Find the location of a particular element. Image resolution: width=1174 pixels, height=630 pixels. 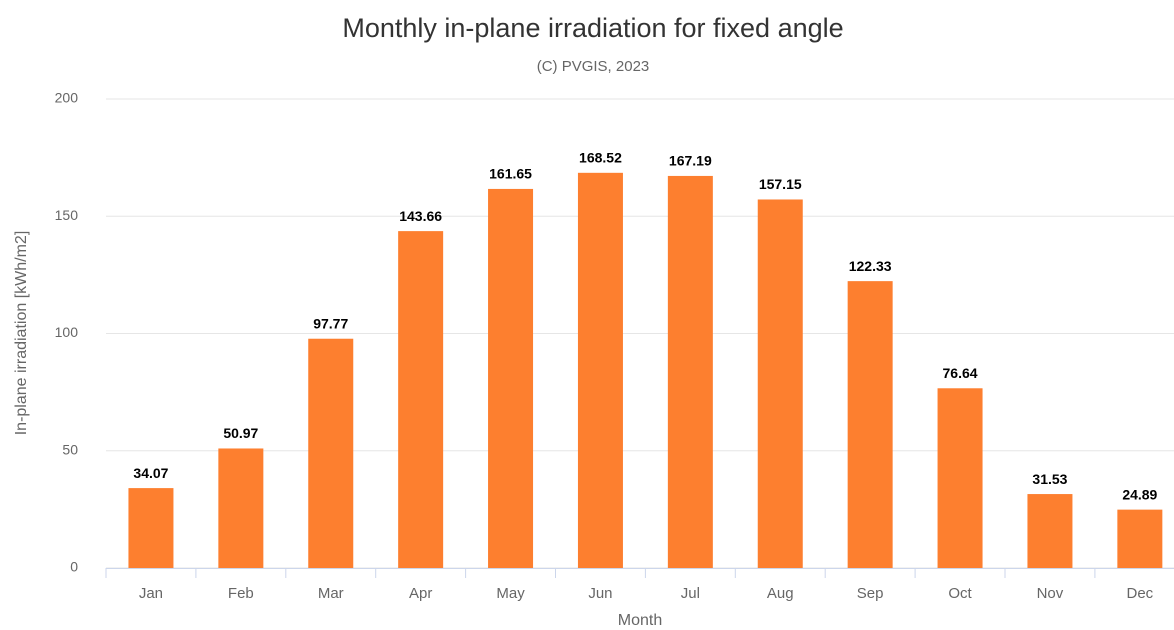

data-label: 34.07 is located at coordinates (150, 473).